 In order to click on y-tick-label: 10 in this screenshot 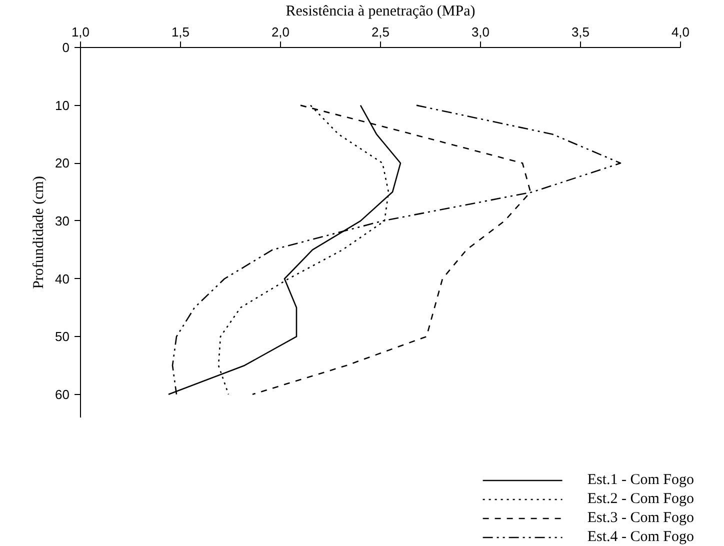, I will do `click(62, 105)`.